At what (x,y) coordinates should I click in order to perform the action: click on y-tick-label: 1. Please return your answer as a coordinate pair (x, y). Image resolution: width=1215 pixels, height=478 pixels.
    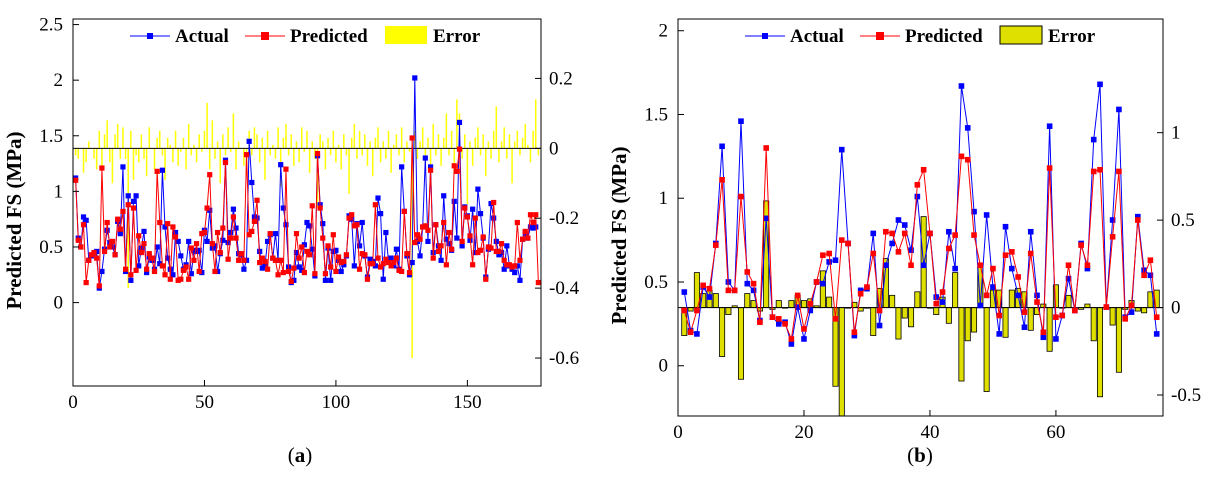
    Looking at the image, I should click on (664, 198).